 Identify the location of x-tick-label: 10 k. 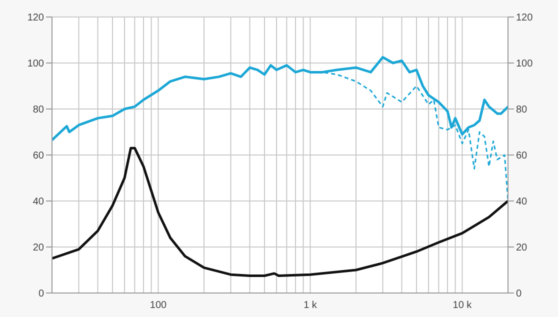
(462, 306).